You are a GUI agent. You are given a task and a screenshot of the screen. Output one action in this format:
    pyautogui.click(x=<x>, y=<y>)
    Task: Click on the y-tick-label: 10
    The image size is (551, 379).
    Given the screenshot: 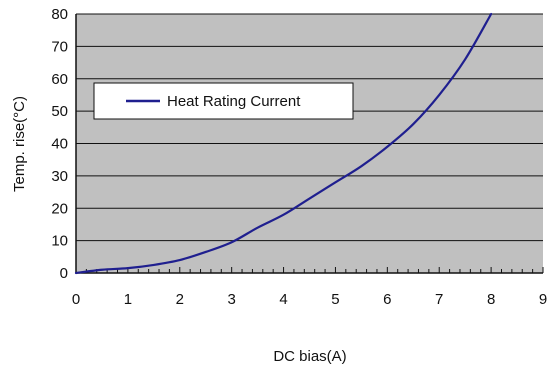 What is the action you would take?
    pyautogui.click(x=59, y=241)
    